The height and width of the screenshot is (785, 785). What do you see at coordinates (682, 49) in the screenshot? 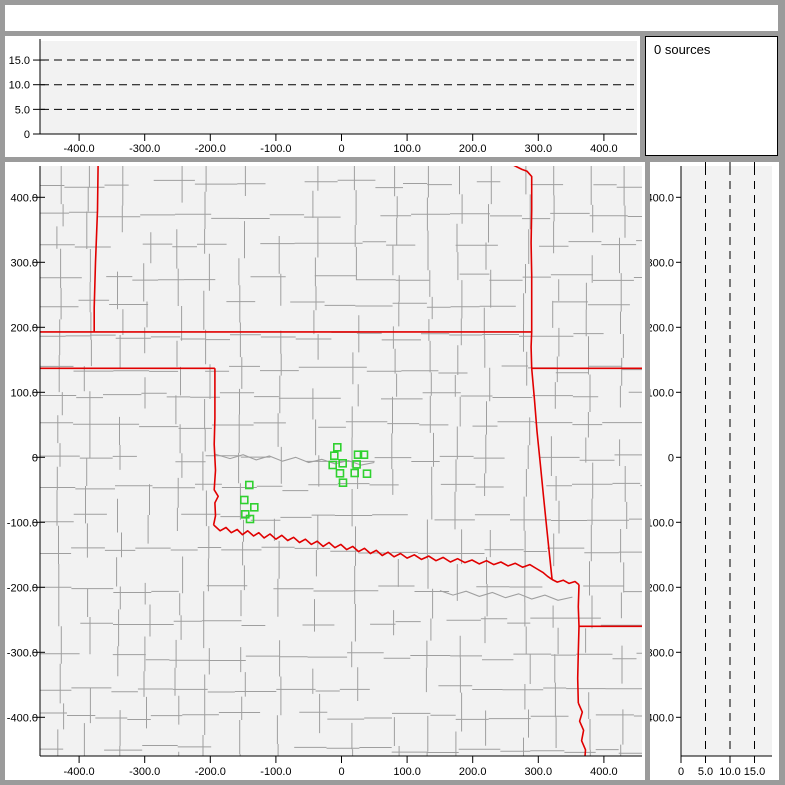
I see `sources-count-text: 0 sources` at bounding box center [682, 49].